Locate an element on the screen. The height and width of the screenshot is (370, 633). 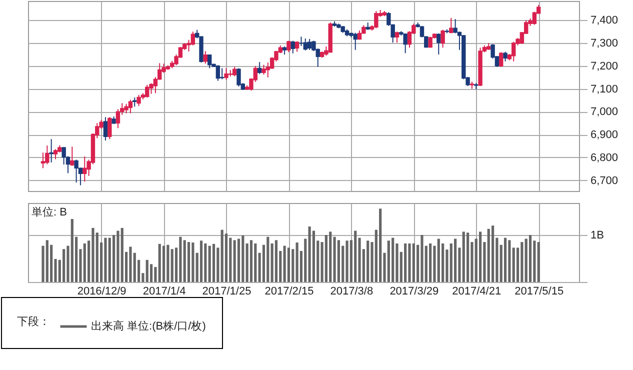
x-tick-label: 2017/3/8 is located at coordinates (352, 292).